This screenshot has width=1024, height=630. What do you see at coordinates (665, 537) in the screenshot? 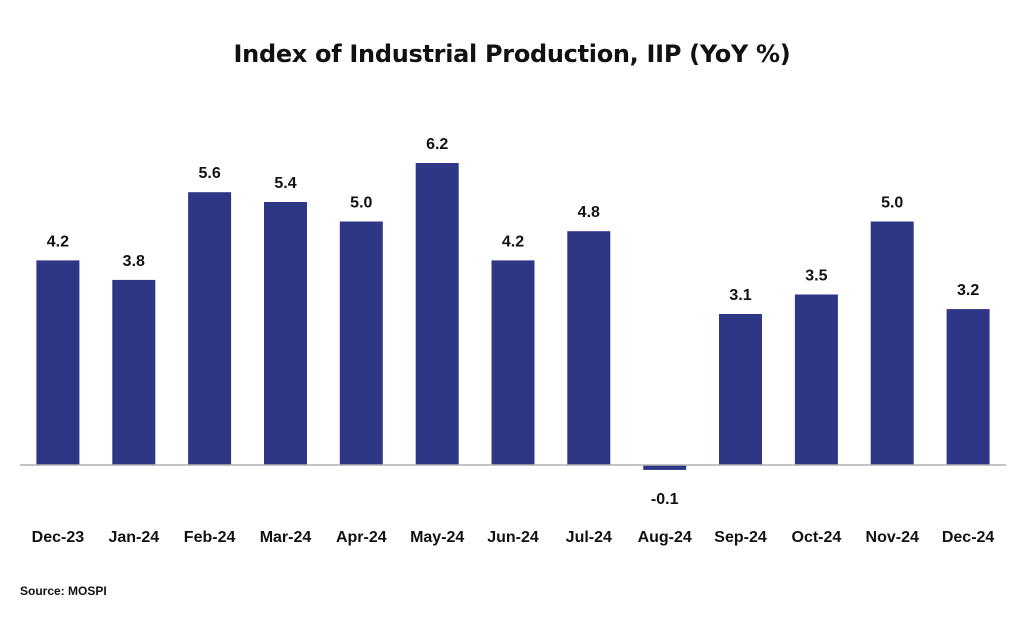
I see `x-tick-label: Aug-24` at bounding box center [665, 537].